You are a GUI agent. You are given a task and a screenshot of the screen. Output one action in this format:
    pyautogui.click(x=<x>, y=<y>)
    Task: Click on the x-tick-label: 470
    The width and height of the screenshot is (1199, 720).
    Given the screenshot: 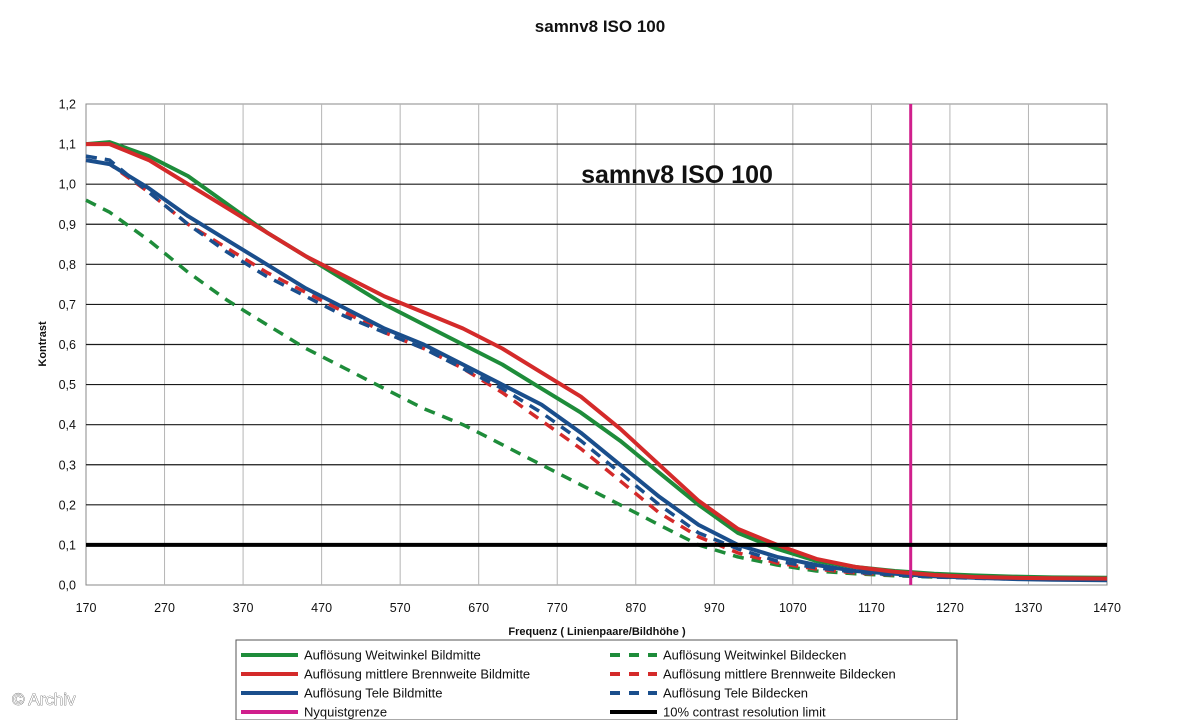 What is the action you would take?
    pyautogui.click(x=321, y=608)
    